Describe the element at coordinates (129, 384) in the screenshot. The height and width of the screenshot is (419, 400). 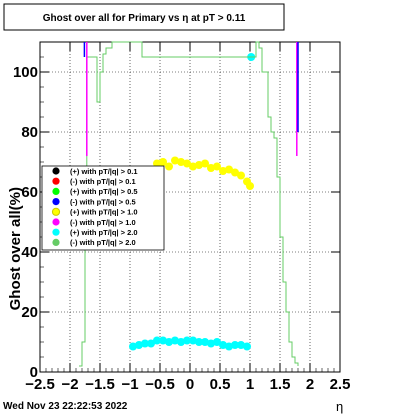
I see `x-tick-label: −1` at that location.